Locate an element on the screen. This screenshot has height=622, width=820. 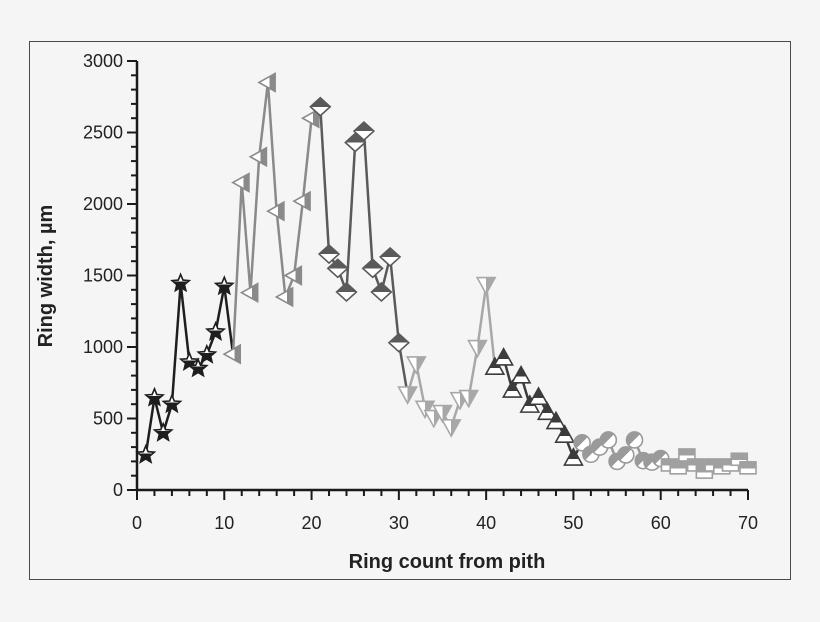
series-circle is located at coordinates (622, 451).